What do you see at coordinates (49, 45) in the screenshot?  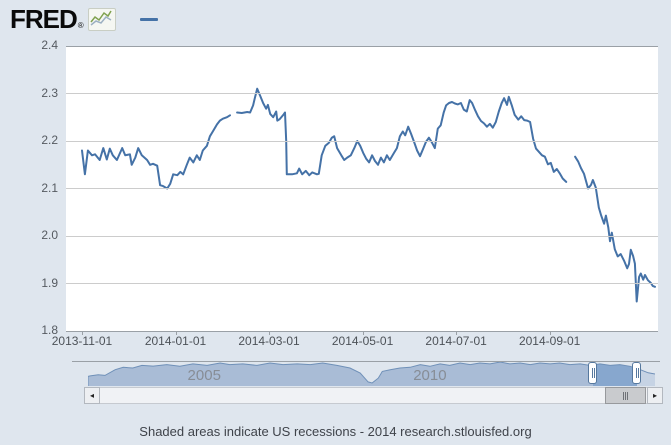 I see `y-axis-label: 2.4` at bounding box center [49, 45].